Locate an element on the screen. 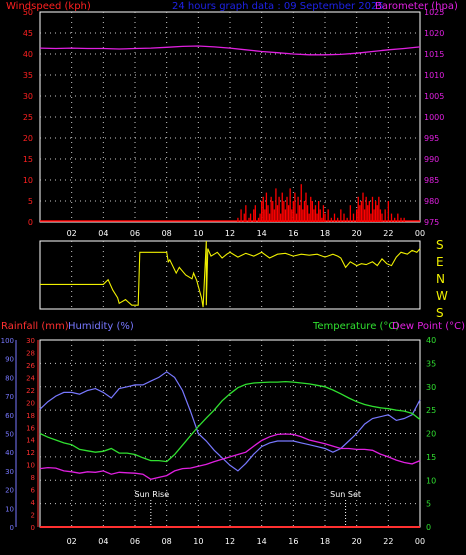 The image size is (466, 555). temp-y-tick-35: 35 is located at coordinates (431, 363).